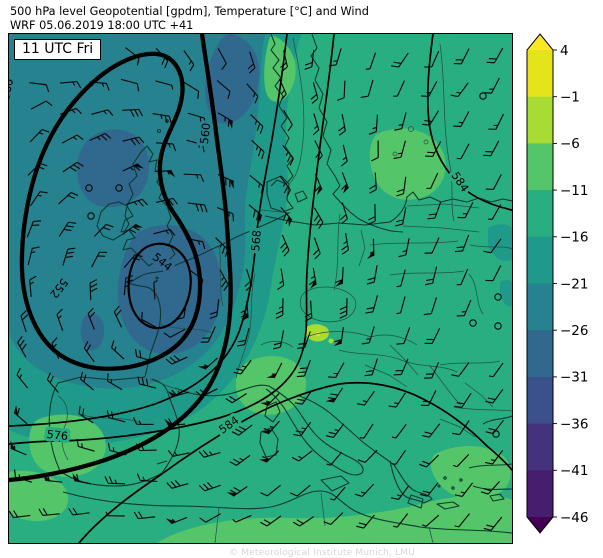 The height and width of the screenshot is (558, 603). Describe the element at coordinates (574, 518) in the screenshot. I see `colorbar-tick-label: −46` at that location.